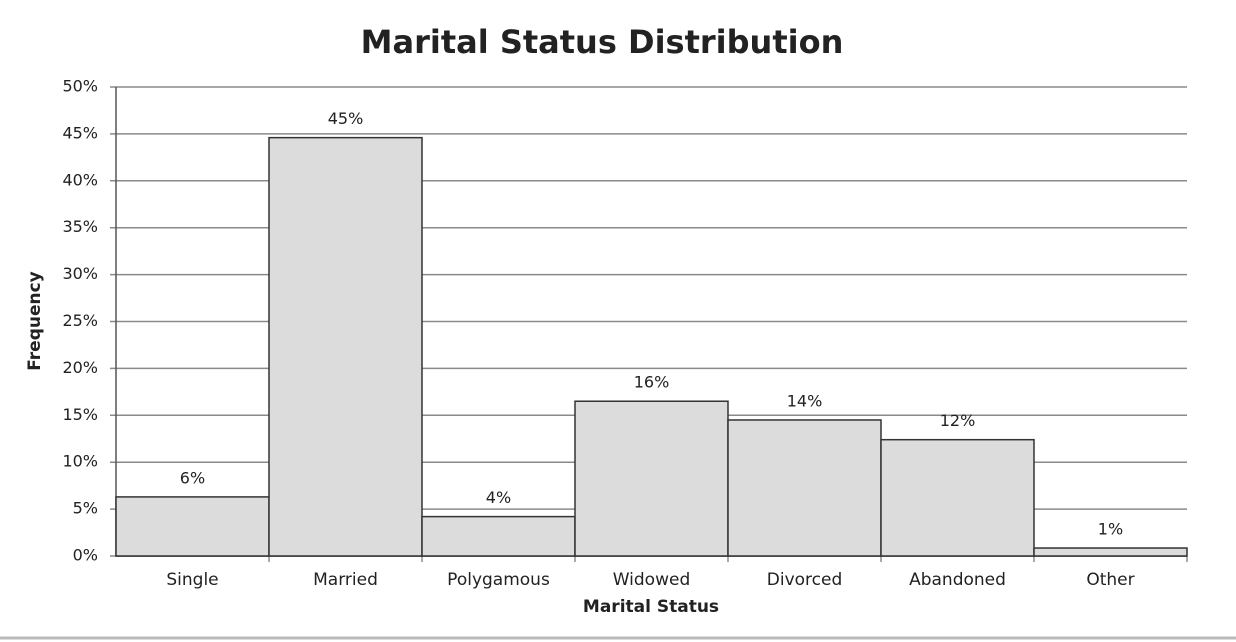 The width and height of the screenshot is (1236, 642). What do you see at coordinates (651, 607) in the screenshot?
I see `x-axis-label: Marital Status` at bounding box center [651, 607].